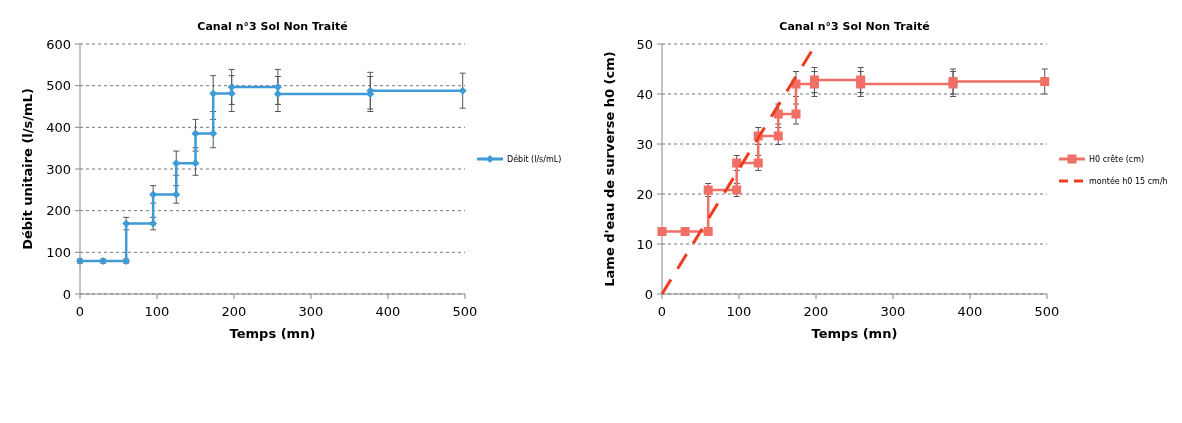 The width and height of the screenshot is (1182, 423). I want to click on y-tick-label: 200, so click(58, 211).